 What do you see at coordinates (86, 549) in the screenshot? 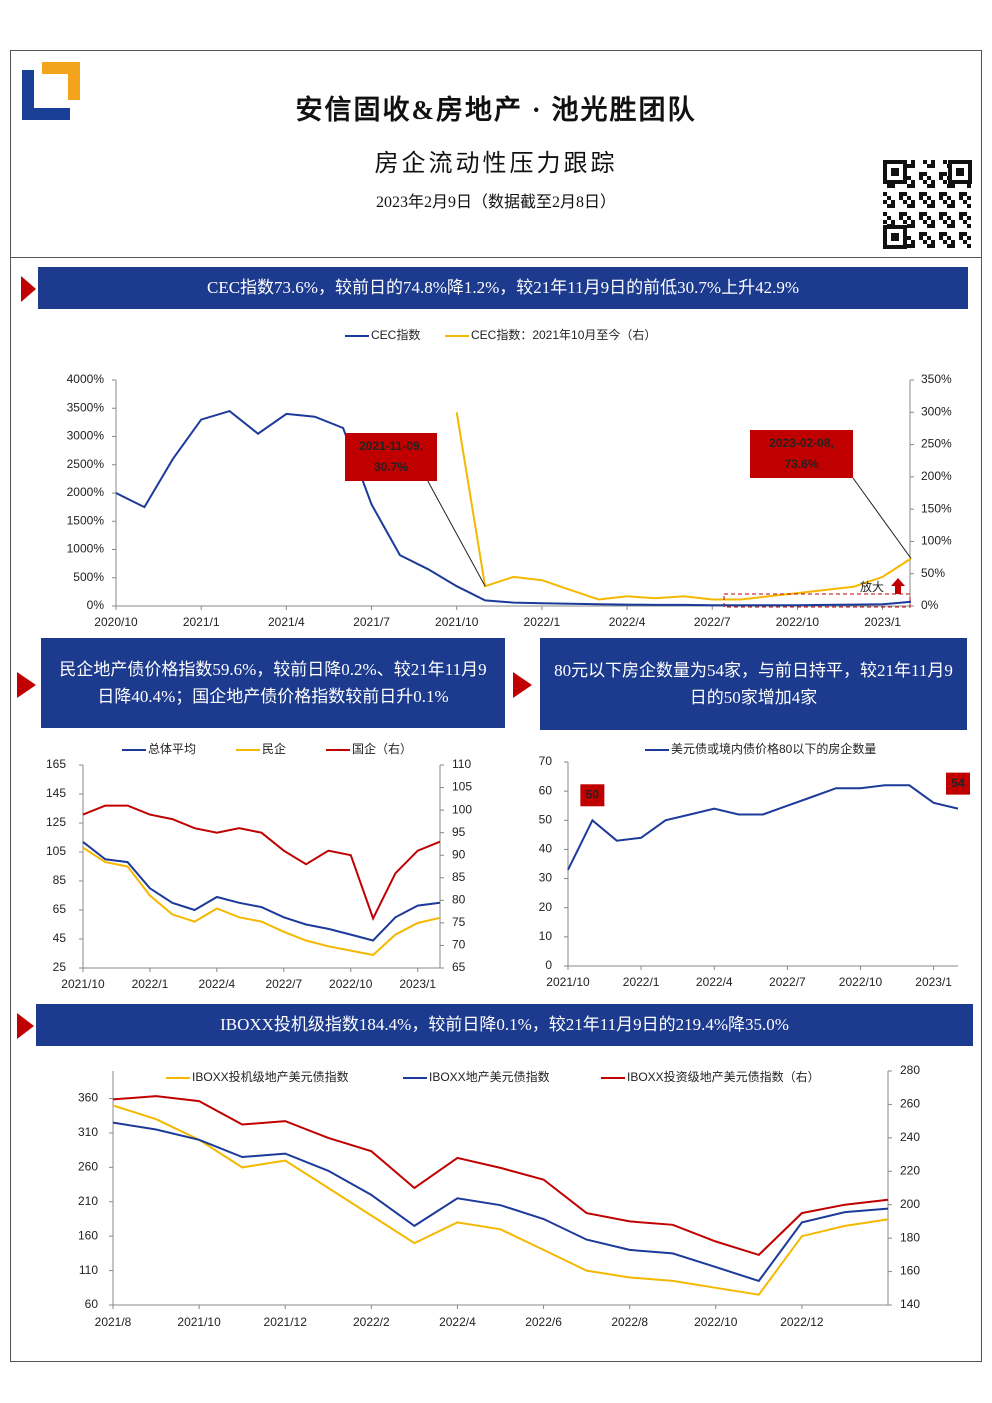
I see `y-tick-label: 1000%` at bounding box center [86, 549].